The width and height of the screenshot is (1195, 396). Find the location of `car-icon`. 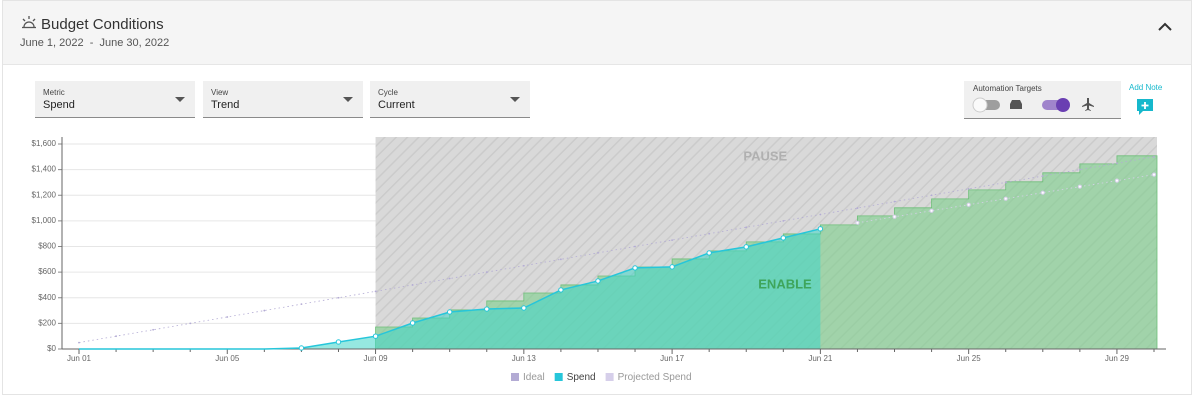

car-icon is located at coordinates (1016, 104).